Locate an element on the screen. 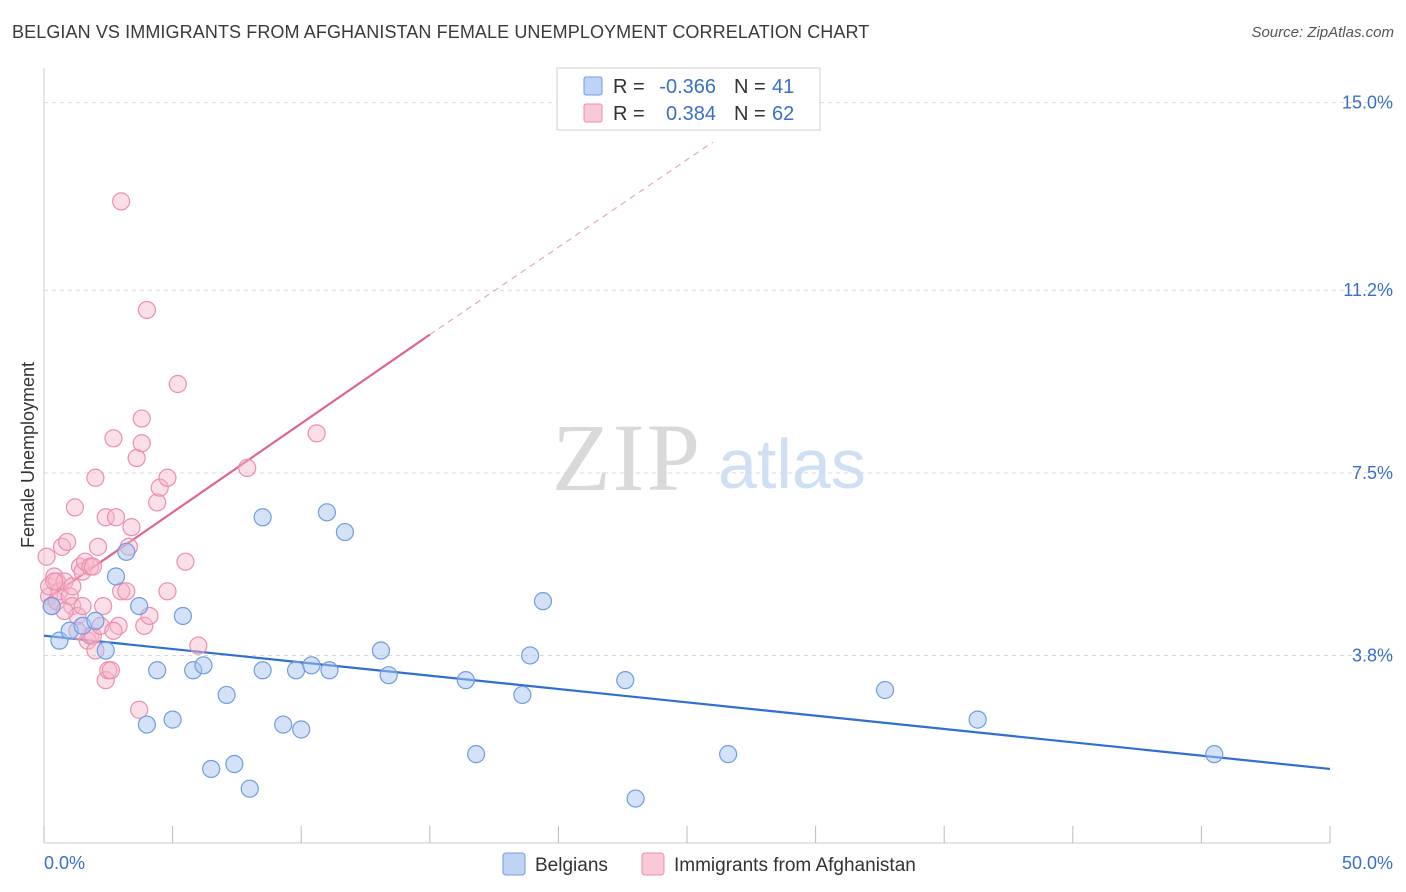 This screenshot has width=1406, height=892. bottom-legend-afghan: Immigrants from Afghanistan is located at coordinates (795, 865).